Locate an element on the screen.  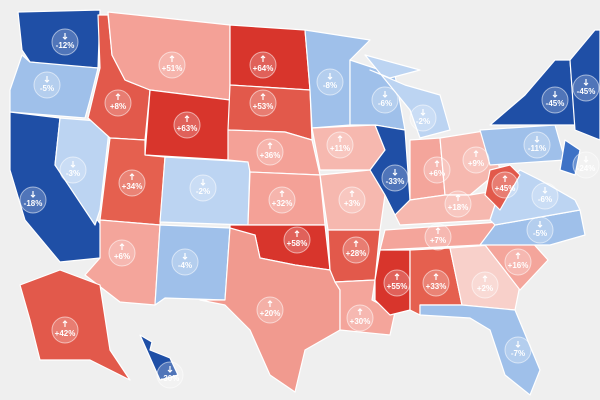
change-label: +9% is located at coordinates (476, 163).